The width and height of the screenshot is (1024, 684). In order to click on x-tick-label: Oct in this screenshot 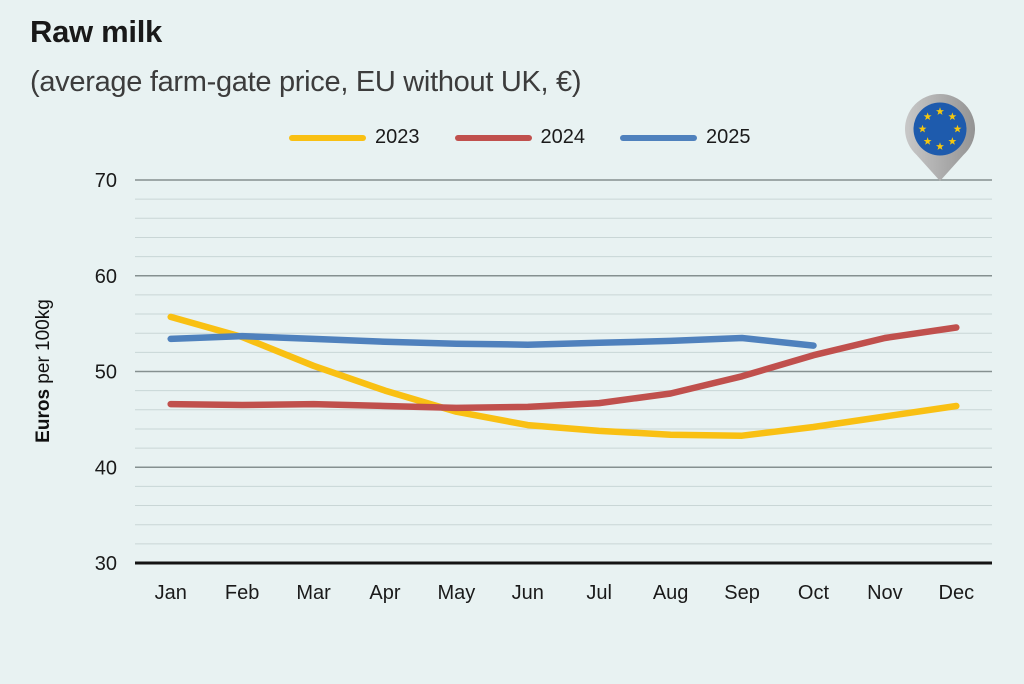, I will do `click(814, 593)`.